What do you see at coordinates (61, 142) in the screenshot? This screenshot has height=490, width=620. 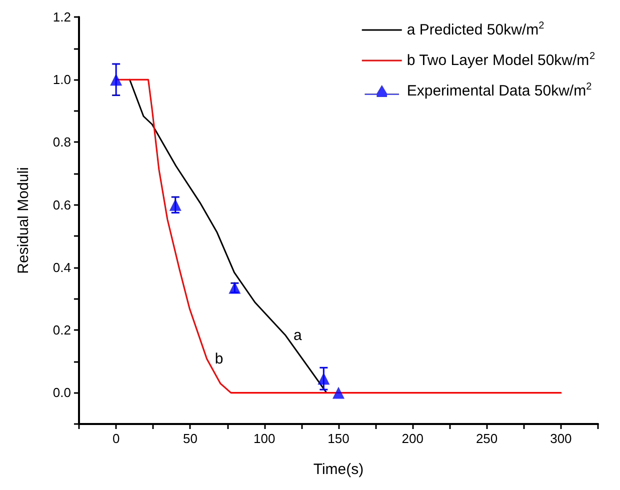 I see `y-tick-label: 0.8` at bounding box center [61, 142].